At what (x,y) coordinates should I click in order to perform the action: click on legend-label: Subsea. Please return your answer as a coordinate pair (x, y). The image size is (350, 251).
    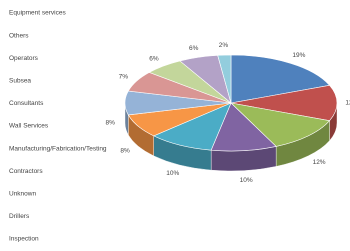
    Looking at the image, I should click on (20, 81).